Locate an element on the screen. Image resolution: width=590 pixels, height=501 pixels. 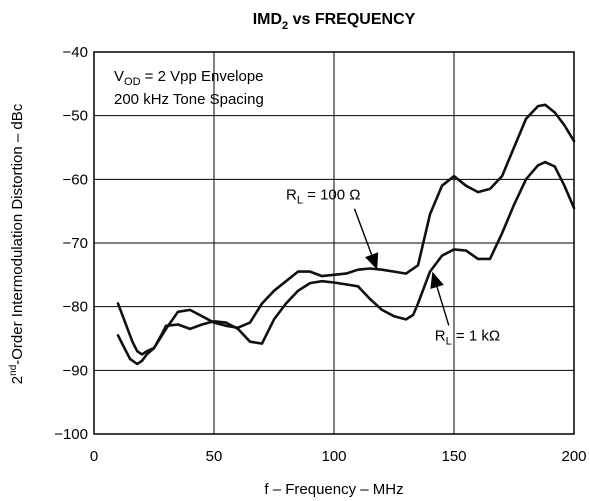
x-tick-label: 50 is located at coordinates (214, 456).